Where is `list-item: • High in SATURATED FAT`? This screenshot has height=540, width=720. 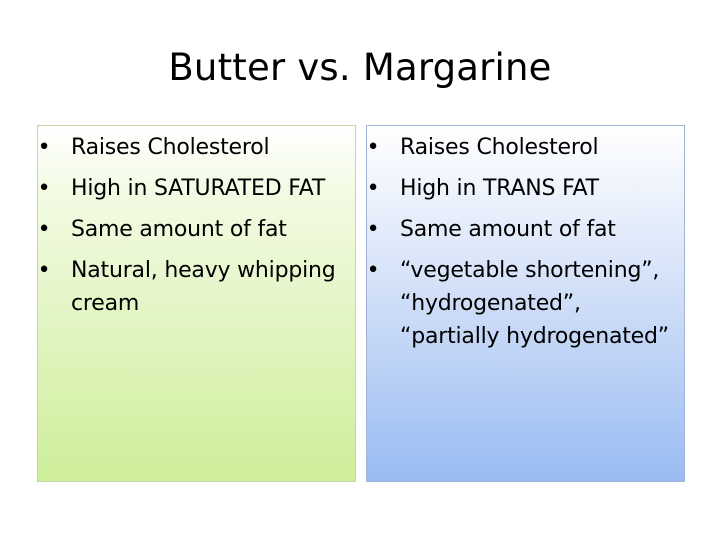
list-item: • High in SATURATED FAT is located at coordinates (199, 188).